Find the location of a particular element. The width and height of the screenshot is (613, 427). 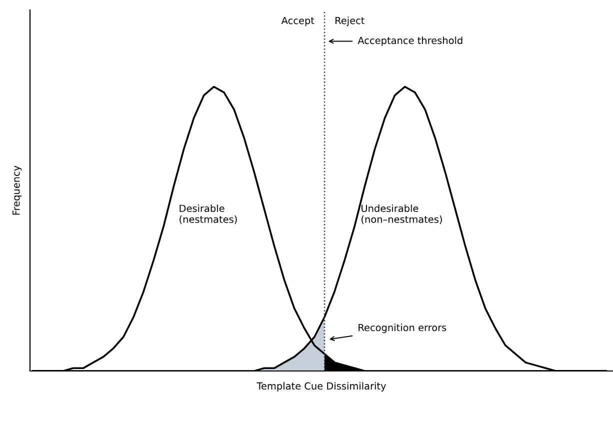

annotation: Desirable (nestmates) is located at coordinates (208, 214).